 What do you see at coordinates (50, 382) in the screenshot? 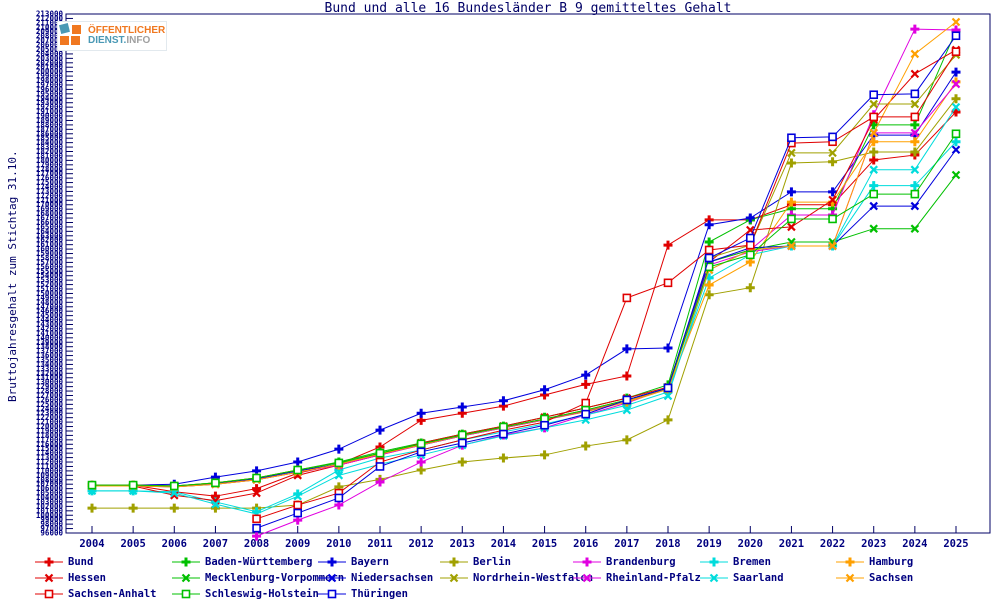
I see `svg-text: 130000` at bounding box center [50, 382].